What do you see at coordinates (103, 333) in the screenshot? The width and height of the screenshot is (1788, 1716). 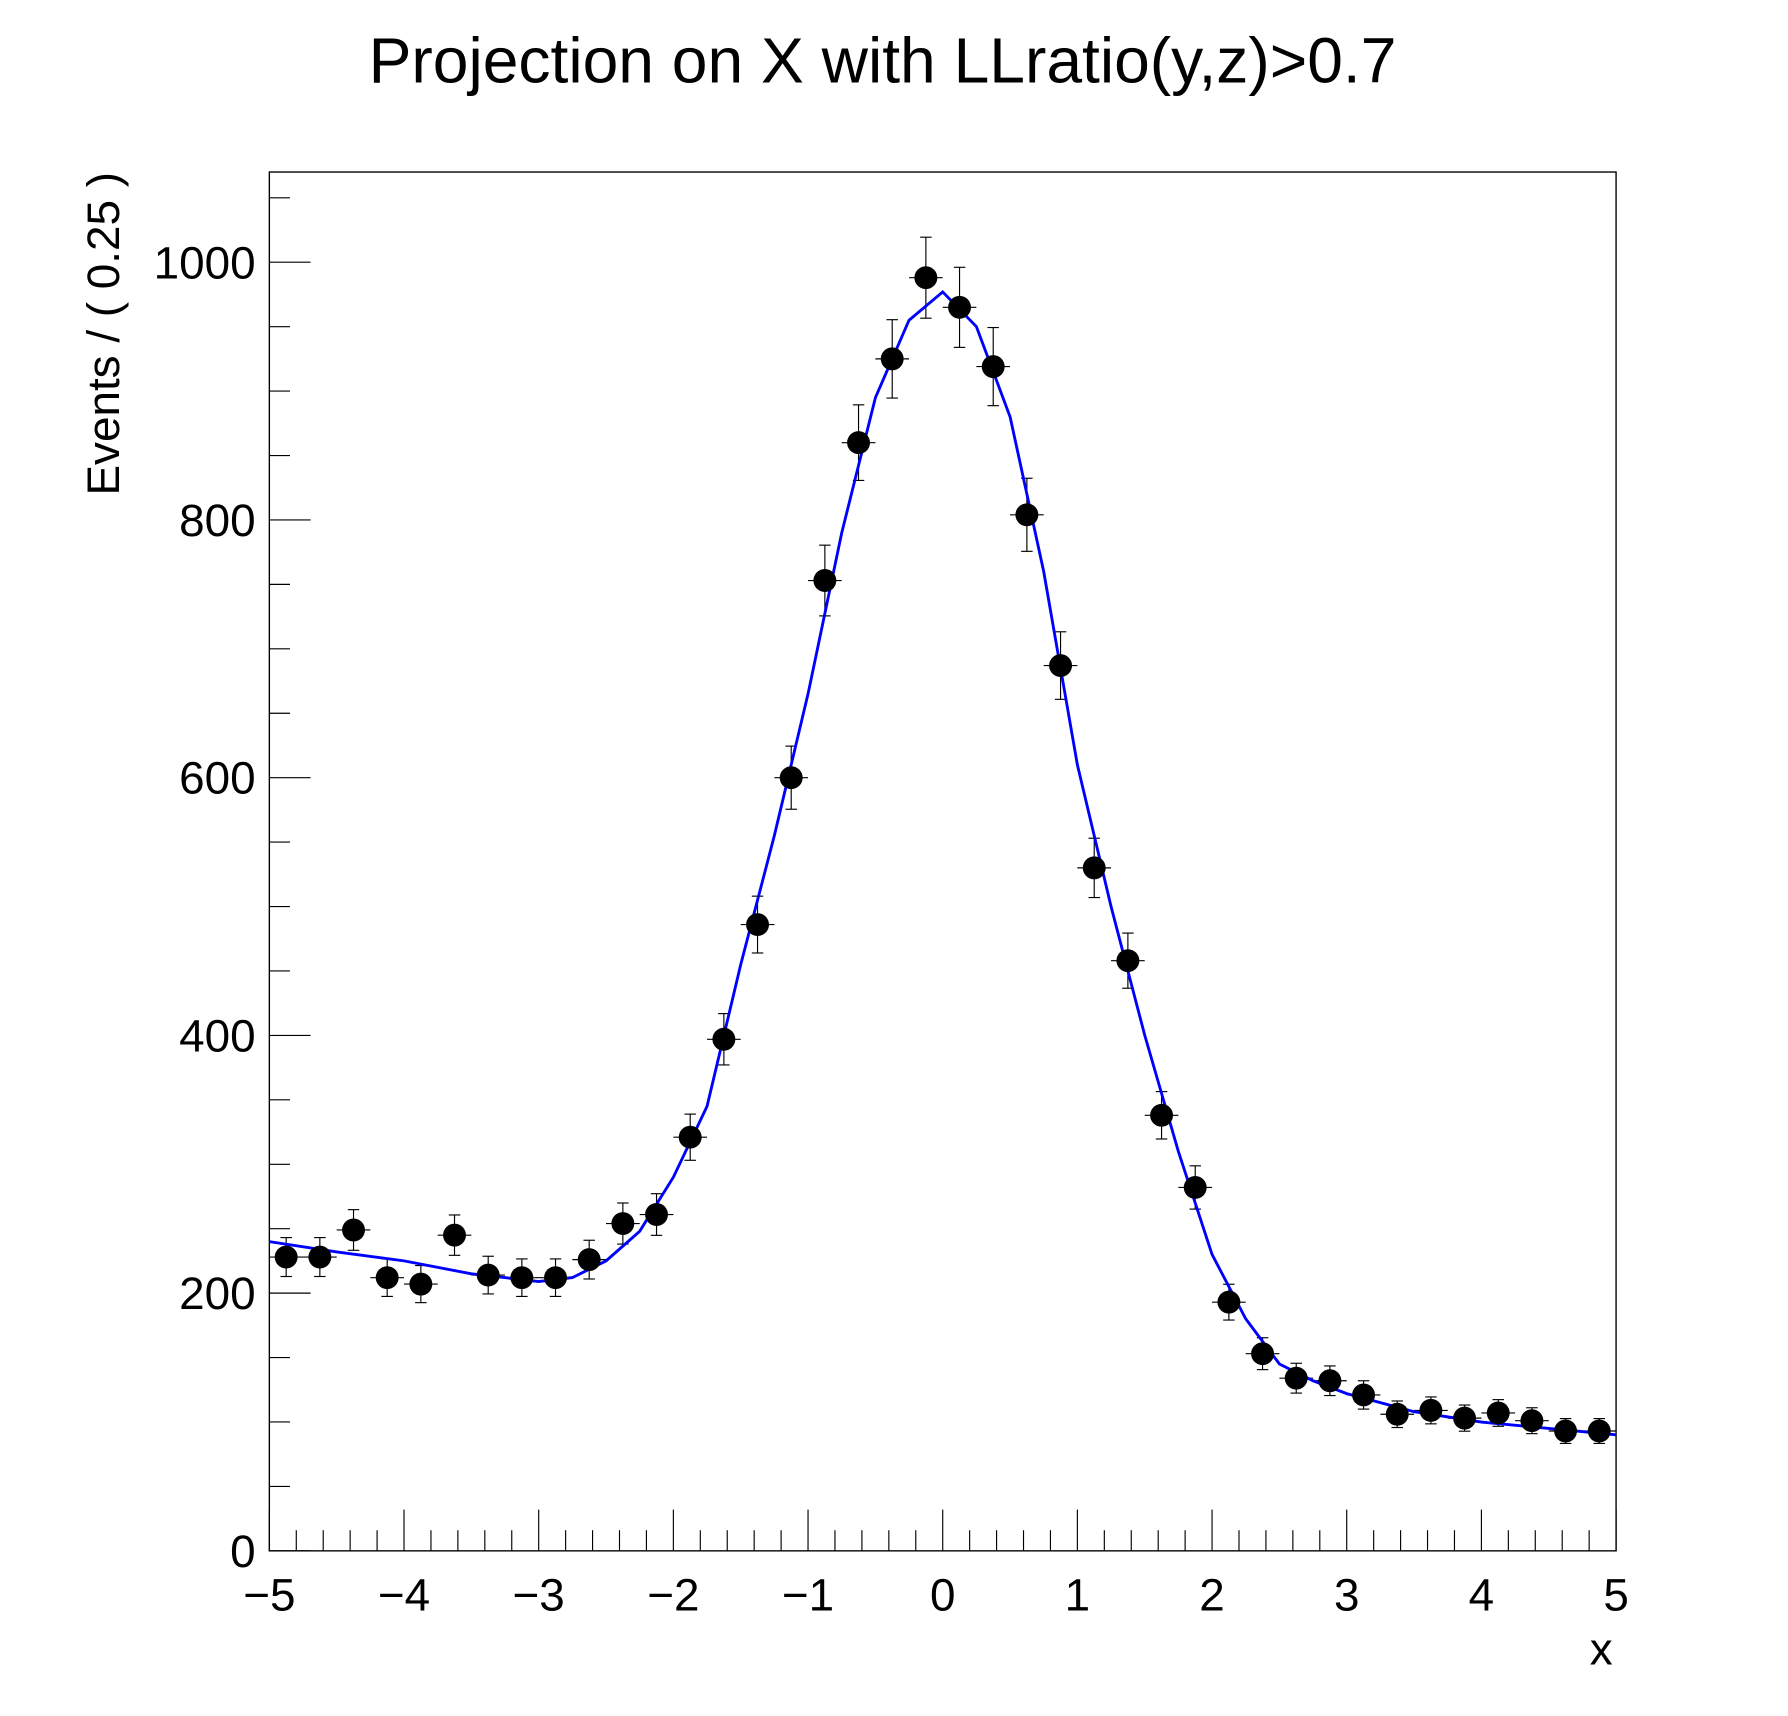 I see `y-axis-label: Events / ( 0.25 )` at bounding box center [103, 333].